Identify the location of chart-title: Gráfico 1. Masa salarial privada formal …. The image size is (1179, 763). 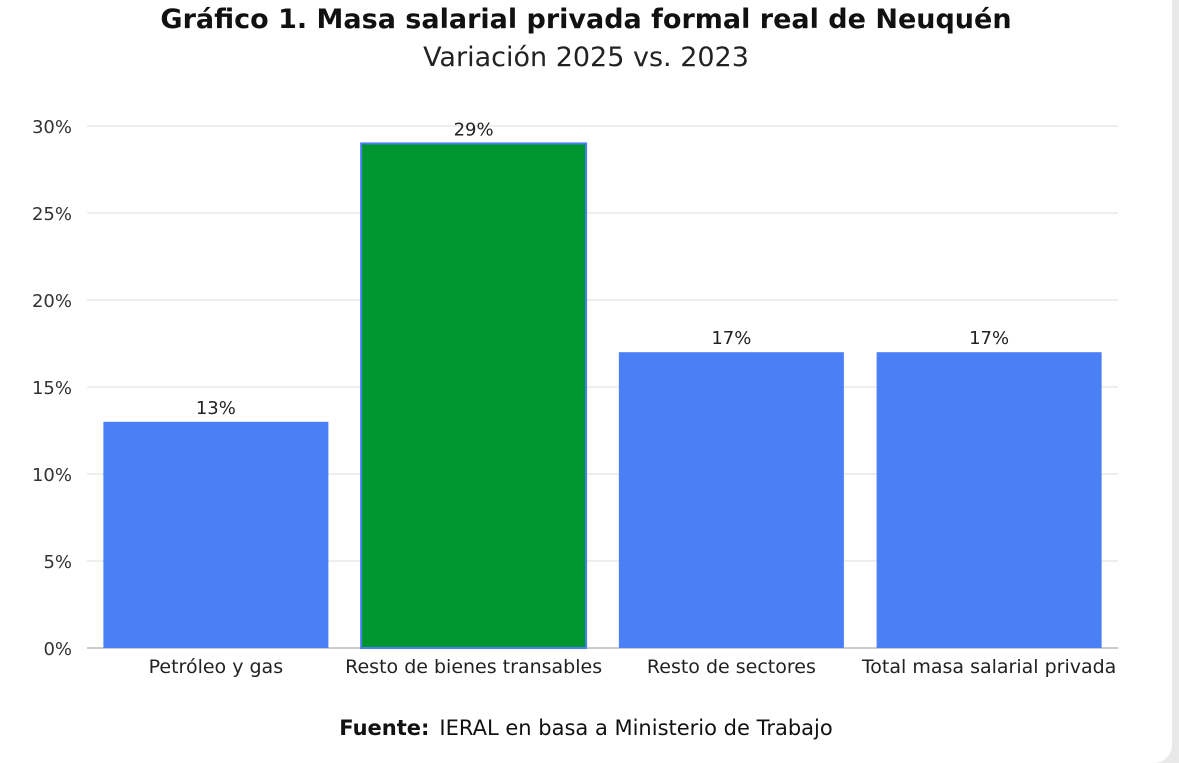
(586, 19).